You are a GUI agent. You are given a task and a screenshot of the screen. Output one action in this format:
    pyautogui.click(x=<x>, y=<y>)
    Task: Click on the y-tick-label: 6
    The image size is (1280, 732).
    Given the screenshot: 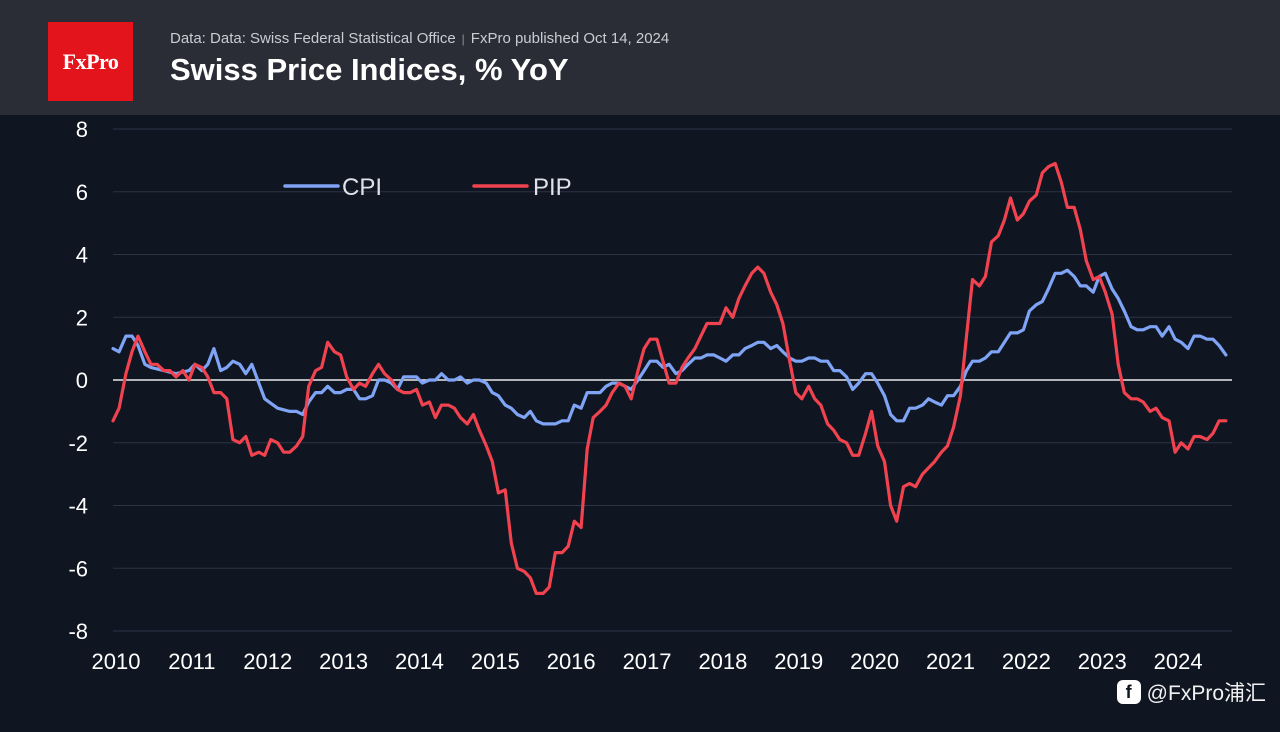 What is the action you would take?
    pyautogui.click(x=82, y=192)
    